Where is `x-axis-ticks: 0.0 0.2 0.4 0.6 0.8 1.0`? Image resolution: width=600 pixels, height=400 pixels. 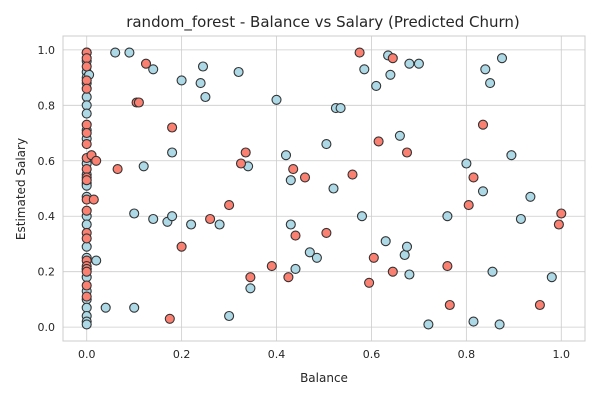
x-axis-ticks: 0.0 0.2 0.4 0.6 0.8 1.0 is located at coordinates (324, 354).